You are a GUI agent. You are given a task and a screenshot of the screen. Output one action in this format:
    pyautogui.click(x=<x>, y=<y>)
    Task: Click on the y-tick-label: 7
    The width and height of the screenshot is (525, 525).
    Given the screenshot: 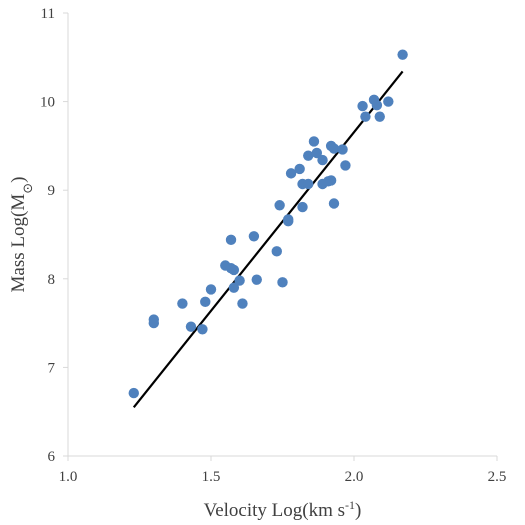 What is the action you would take?
    pyautogui.click(x=52, y=368)
    